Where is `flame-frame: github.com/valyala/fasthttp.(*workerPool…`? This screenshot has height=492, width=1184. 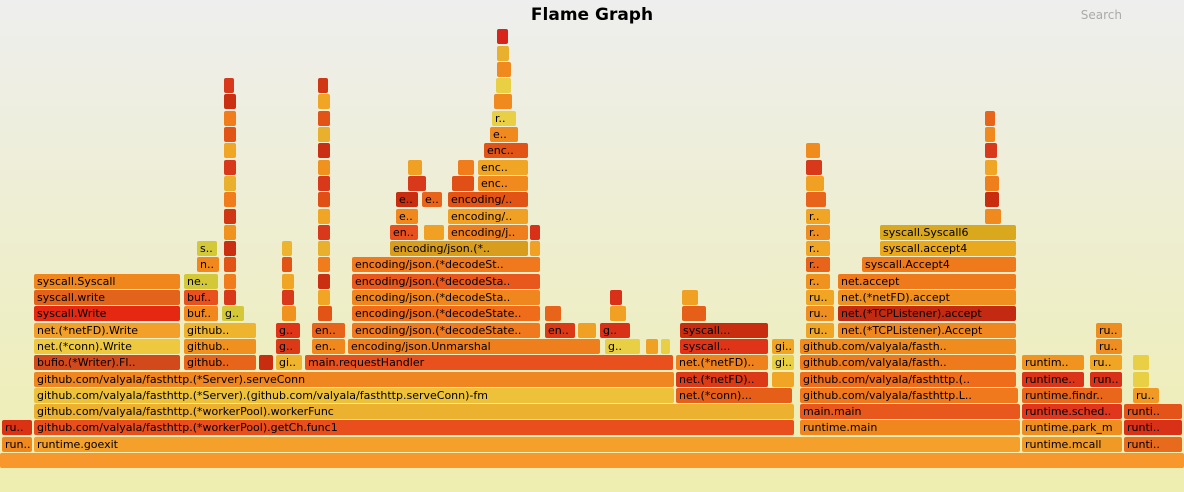 flame-frame: github.com/valyala/fasthttp.(*workerPool… is located at coordinates (414, 412).